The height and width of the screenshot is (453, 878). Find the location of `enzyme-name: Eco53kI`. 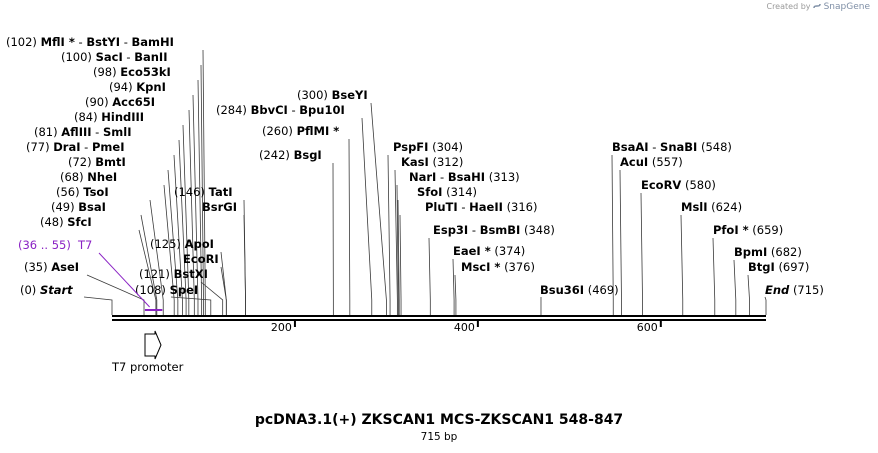

enzyme-name: Eco53kI is located at coordinates (145, 72).